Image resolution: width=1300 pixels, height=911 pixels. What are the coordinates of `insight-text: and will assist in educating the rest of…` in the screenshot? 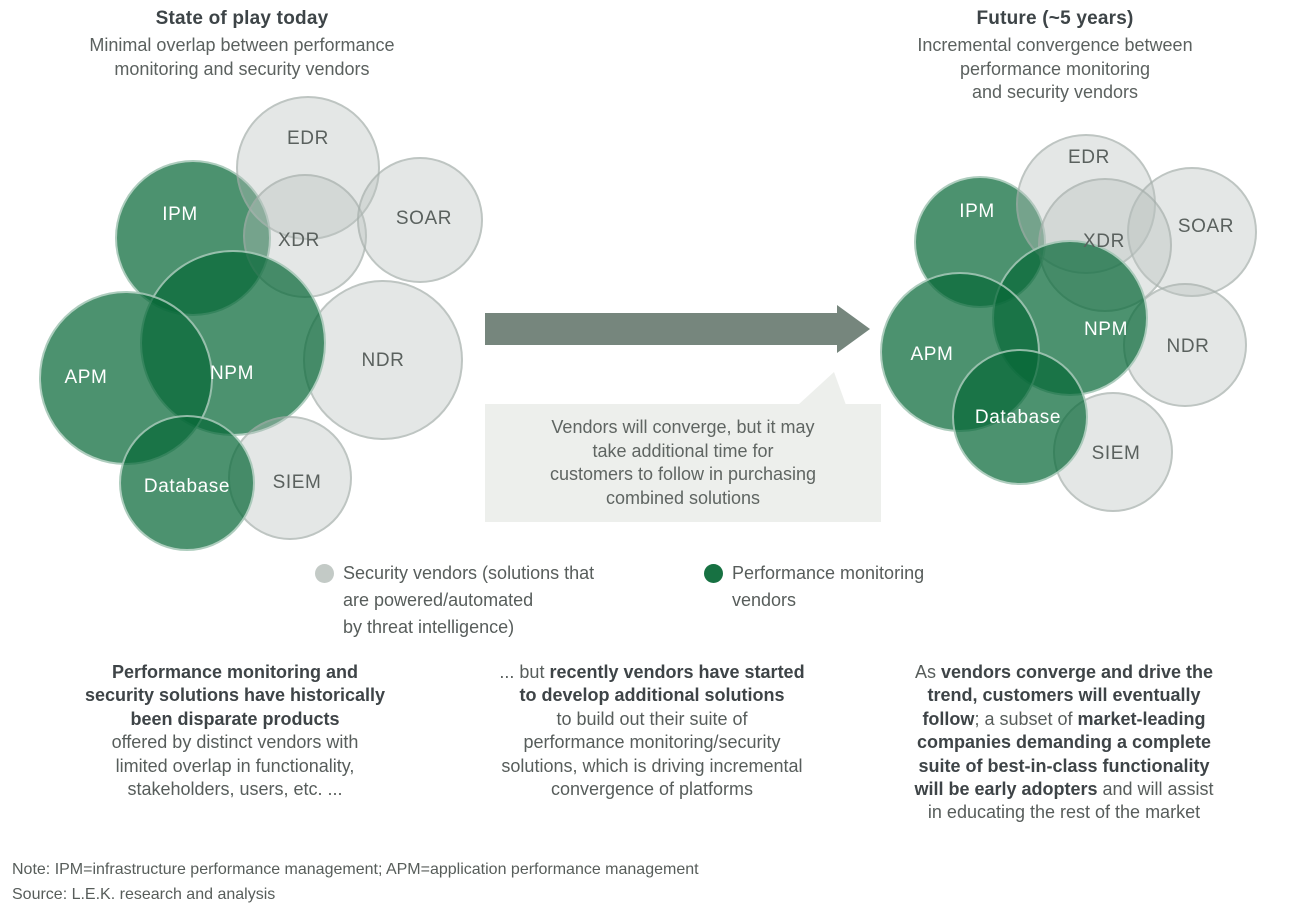 It's located at (1070, 801).